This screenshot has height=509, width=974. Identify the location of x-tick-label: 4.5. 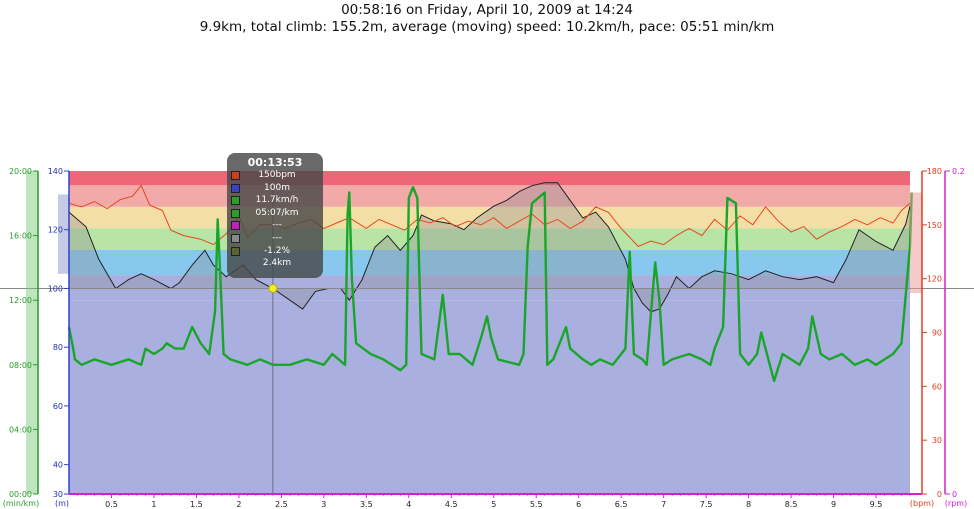
(451, 504).